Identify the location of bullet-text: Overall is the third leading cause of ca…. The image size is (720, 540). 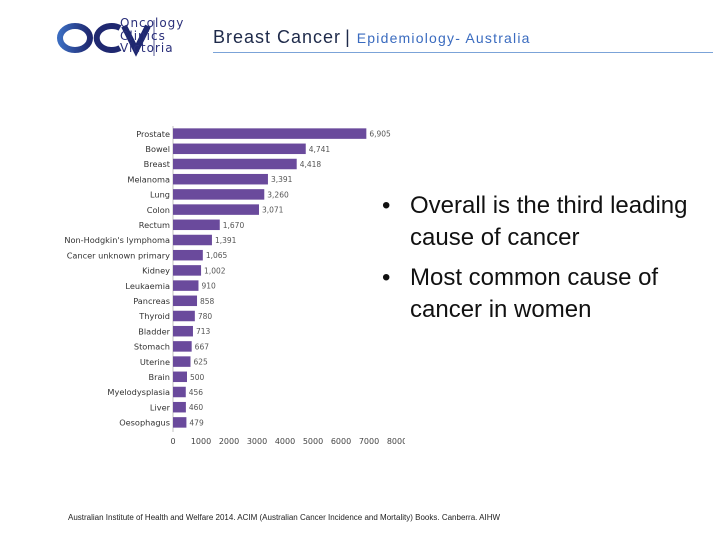
(549, 221).